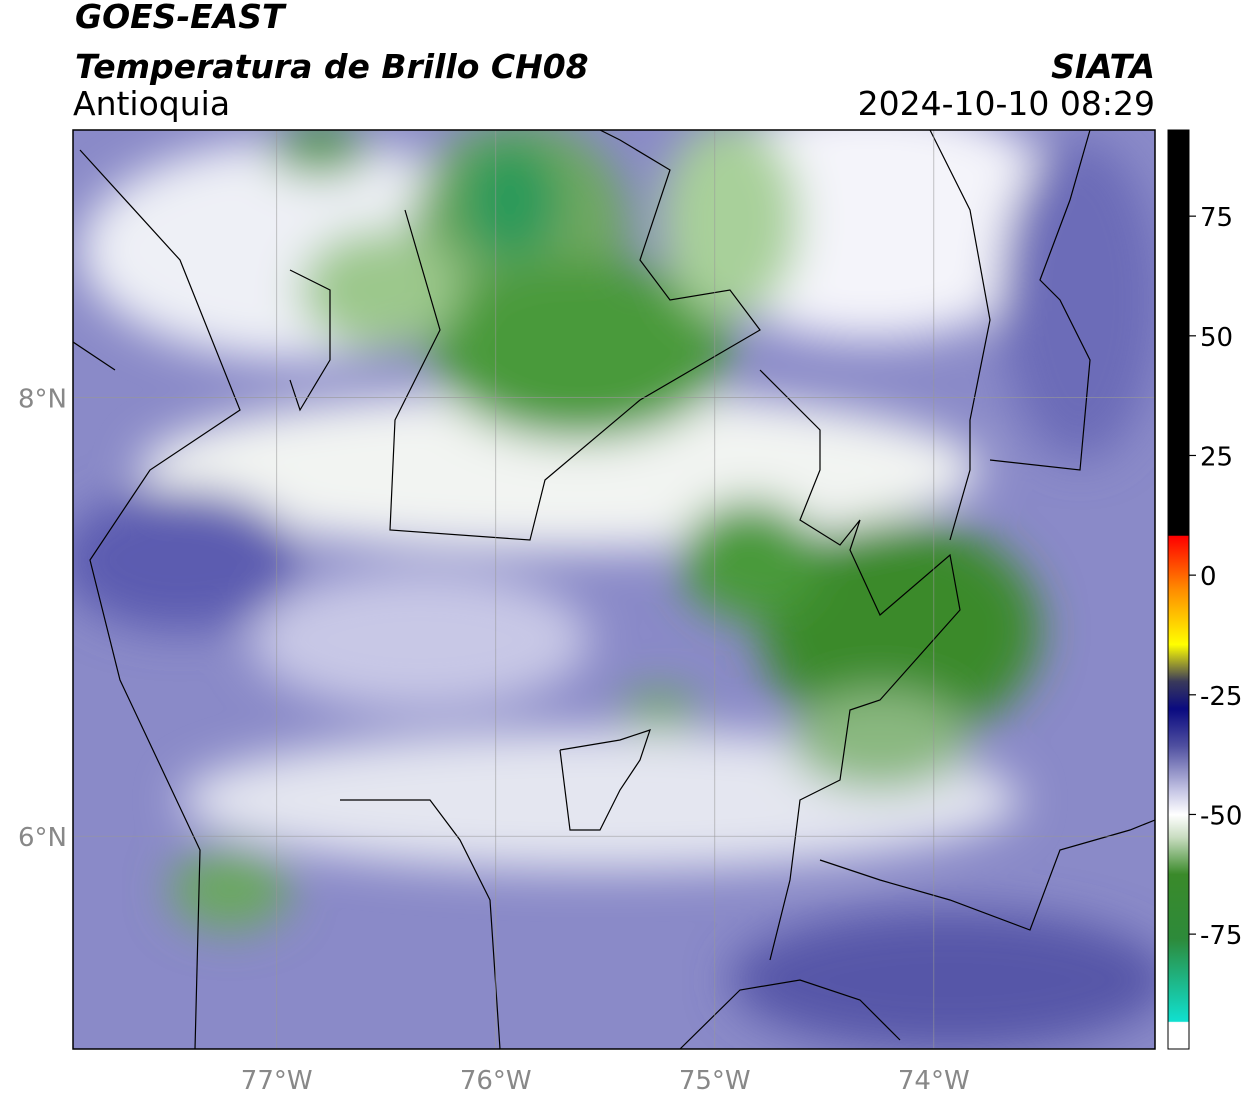 The width and height of the screenshot is (1252, 1103). I want to click on region: Antioquia, so click(151, 103).